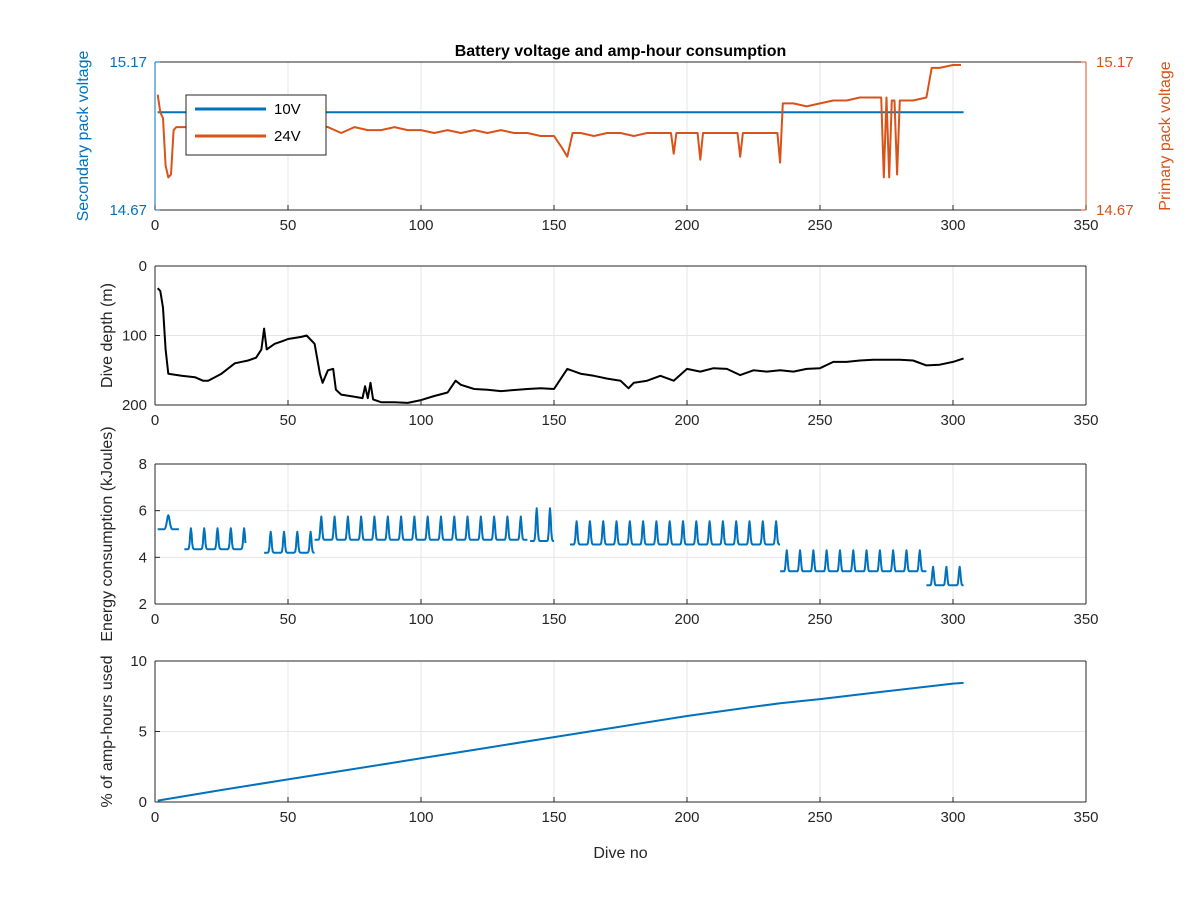  I want to click on legend-box, so click(256, 125).